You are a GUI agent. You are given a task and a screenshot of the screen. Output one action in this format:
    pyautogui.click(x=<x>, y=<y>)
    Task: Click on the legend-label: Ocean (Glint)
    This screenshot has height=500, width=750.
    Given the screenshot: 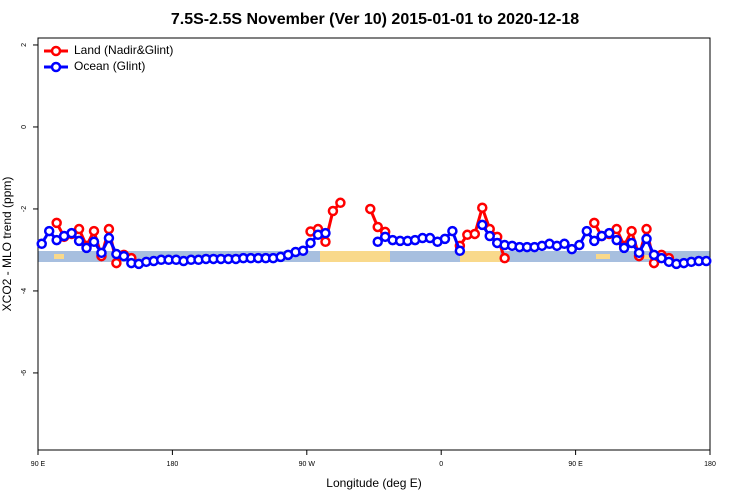 What is the action you would take?
    pyautogui.click(x=109, y=66)
    